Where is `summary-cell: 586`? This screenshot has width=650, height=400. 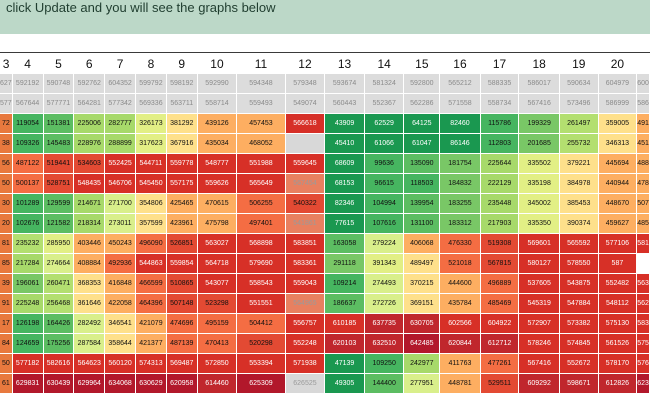
summary-cell: 586 is located at coordinates (643, 103).